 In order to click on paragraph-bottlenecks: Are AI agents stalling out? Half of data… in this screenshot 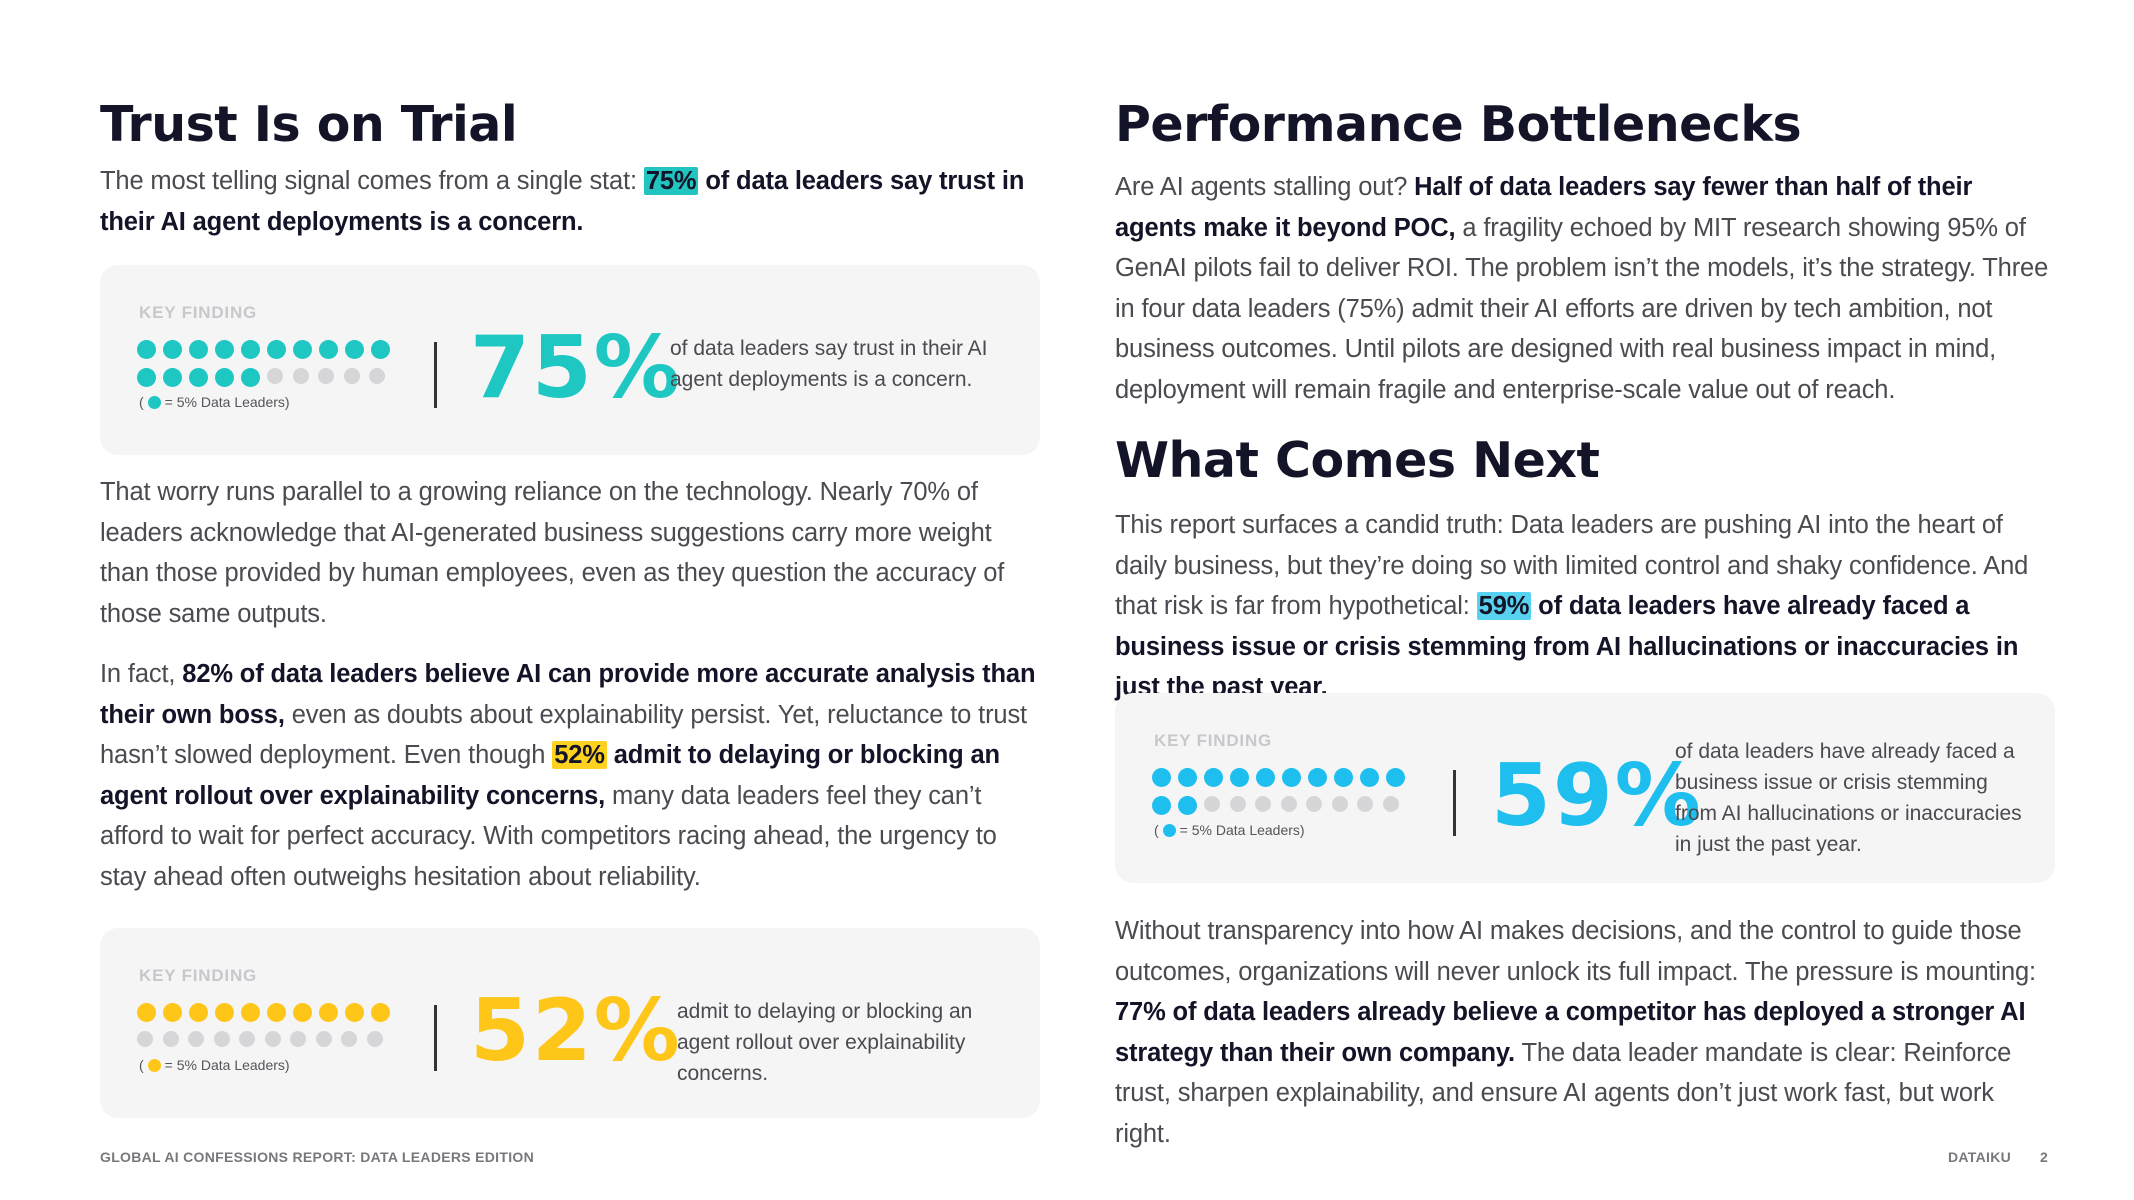, I will do `click(1582, 288)`.